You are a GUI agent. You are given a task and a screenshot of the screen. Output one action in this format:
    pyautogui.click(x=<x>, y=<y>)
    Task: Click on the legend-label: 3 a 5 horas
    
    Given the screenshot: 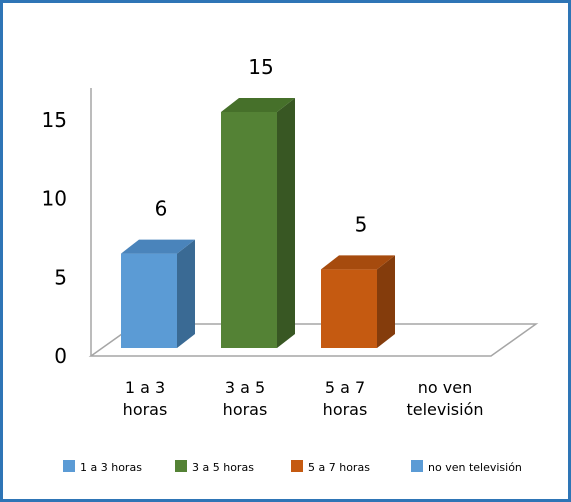 What is the action you would take?
    pyautogui.click(x=223, y=467)
    